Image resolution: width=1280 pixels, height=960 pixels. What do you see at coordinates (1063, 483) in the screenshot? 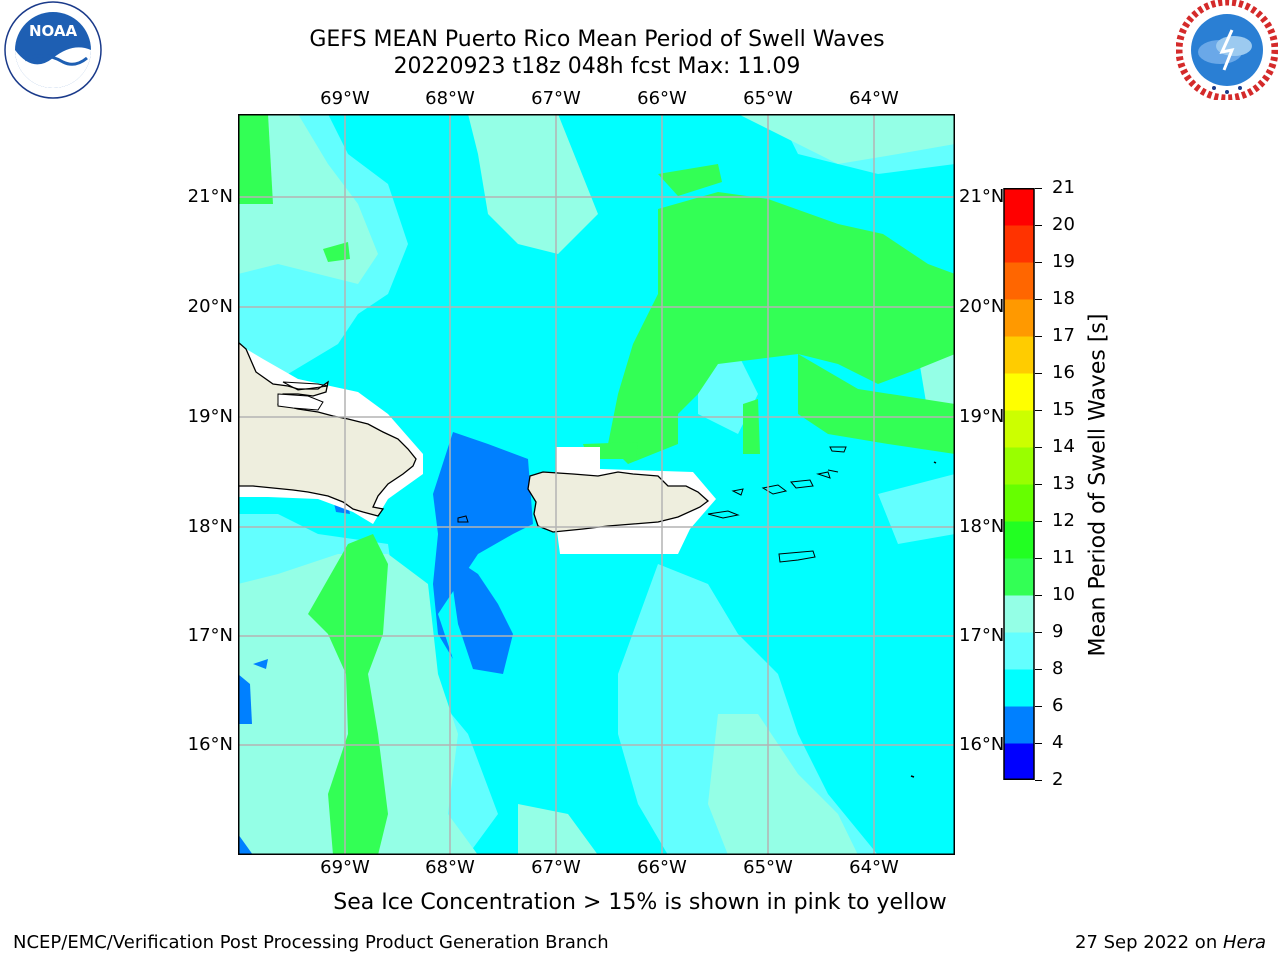
I see `colorbar-tick-label: 13` at bounding box center [1063, 483].